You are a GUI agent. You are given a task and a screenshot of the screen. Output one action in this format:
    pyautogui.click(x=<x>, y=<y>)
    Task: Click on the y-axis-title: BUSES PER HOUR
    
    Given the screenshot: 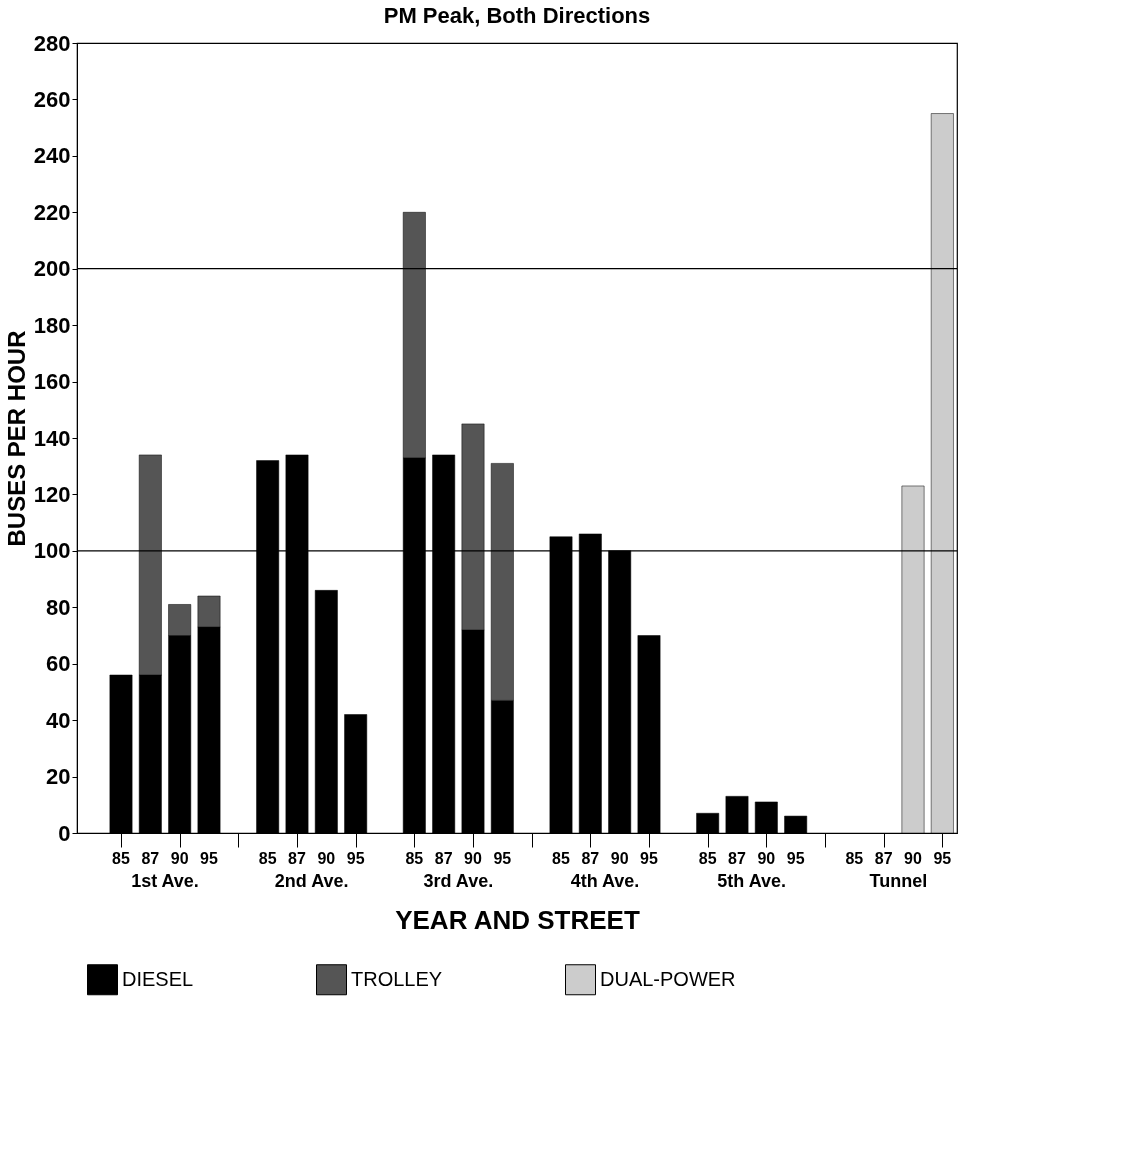 What is the action you would take?
    pyautogui.click(x=16, y=438)
    